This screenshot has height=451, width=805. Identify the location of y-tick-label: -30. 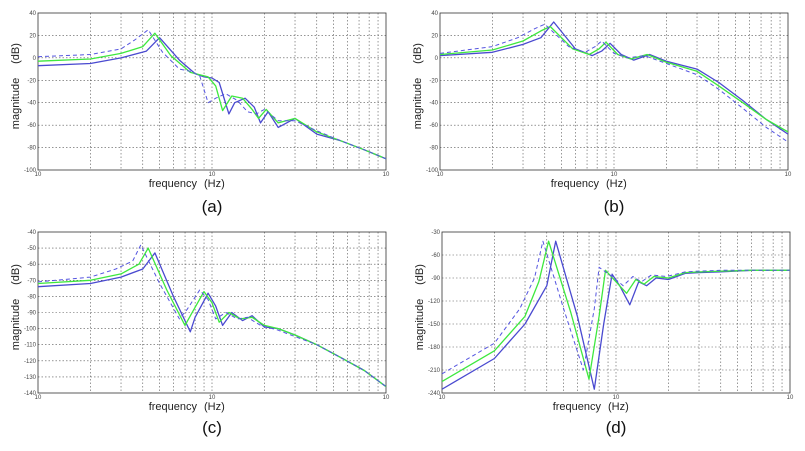
(435, 233).